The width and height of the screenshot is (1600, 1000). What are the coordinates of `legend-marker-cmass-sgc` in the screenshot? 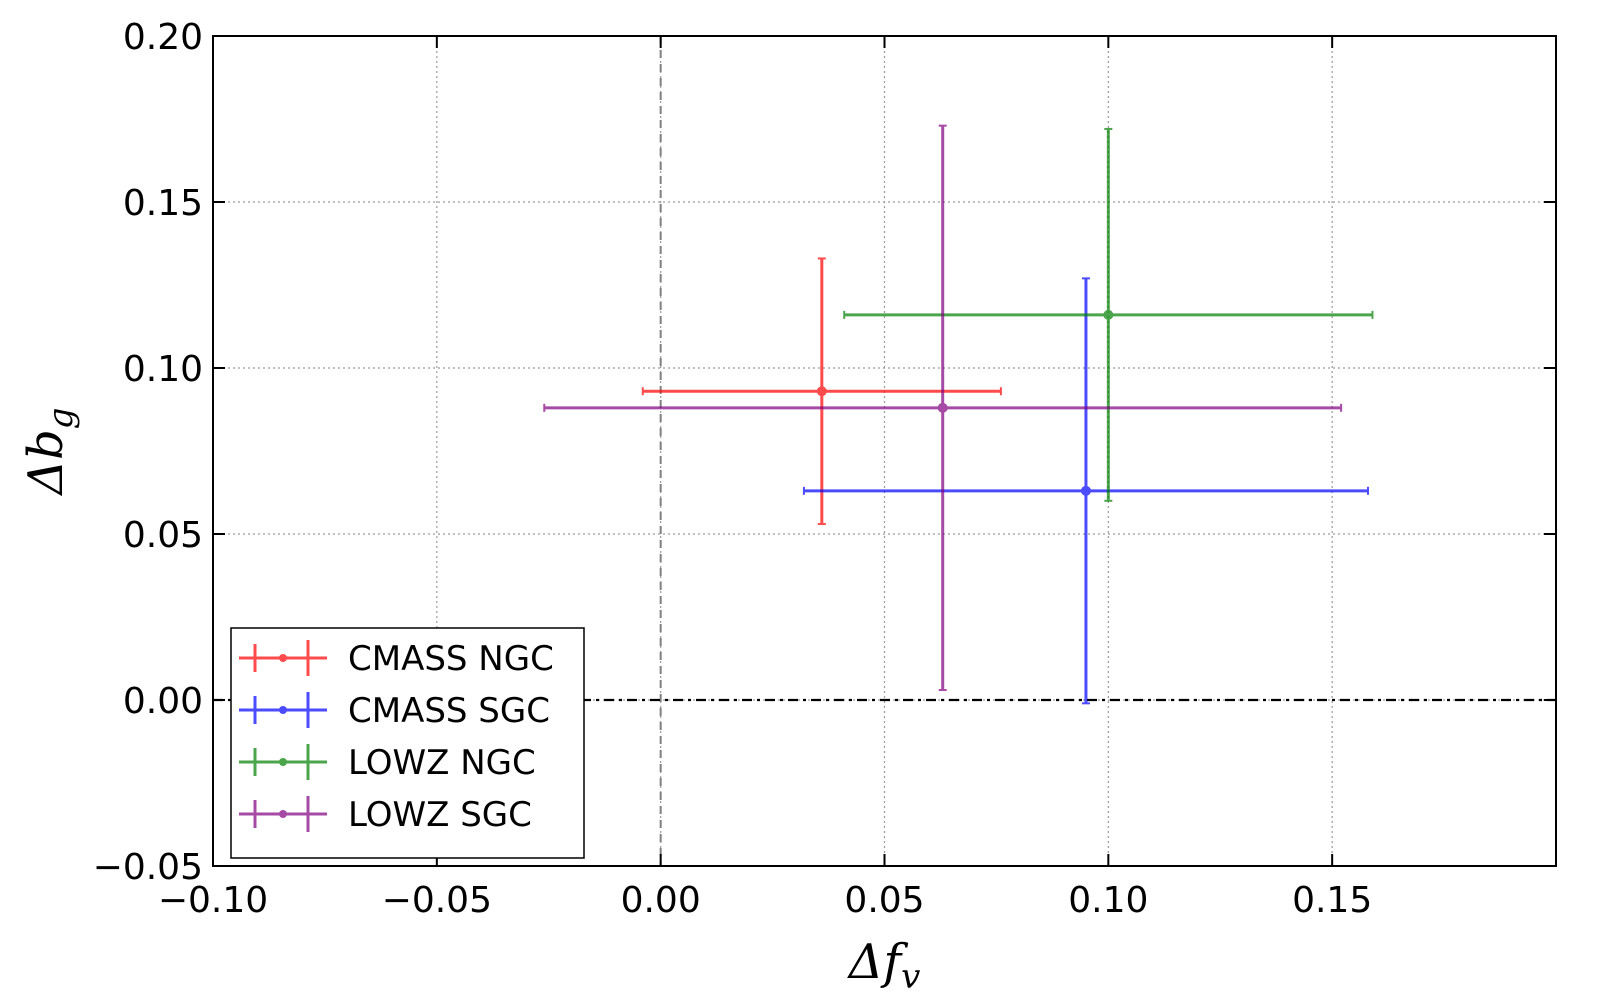 It's located at (283, 710).